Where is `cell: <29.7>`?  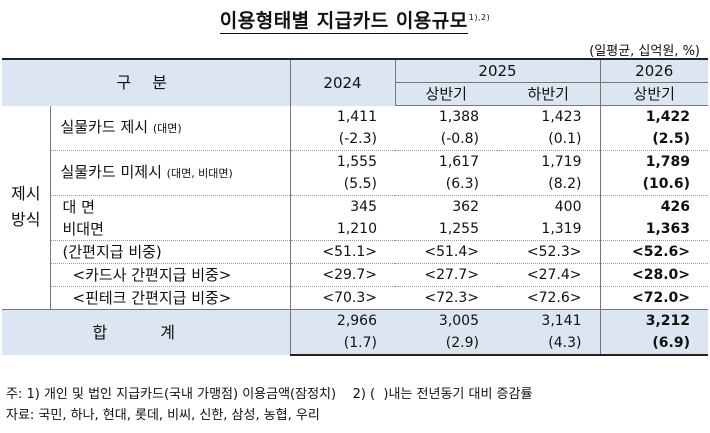
cell: <29.7> is located at coordinates (342, 275).